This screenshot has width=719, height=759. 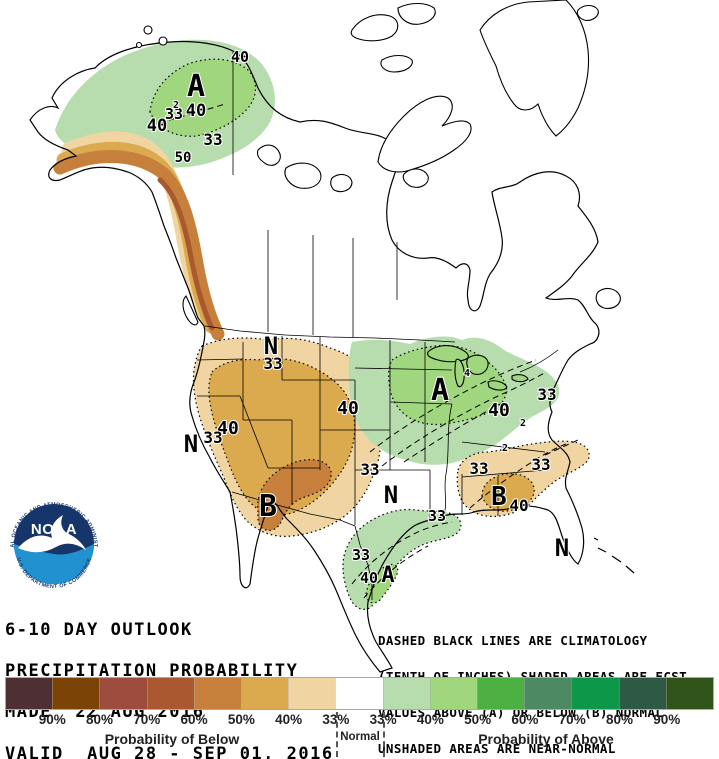 I want to click on region-akcoast-below60, so click(x=186, y=254).